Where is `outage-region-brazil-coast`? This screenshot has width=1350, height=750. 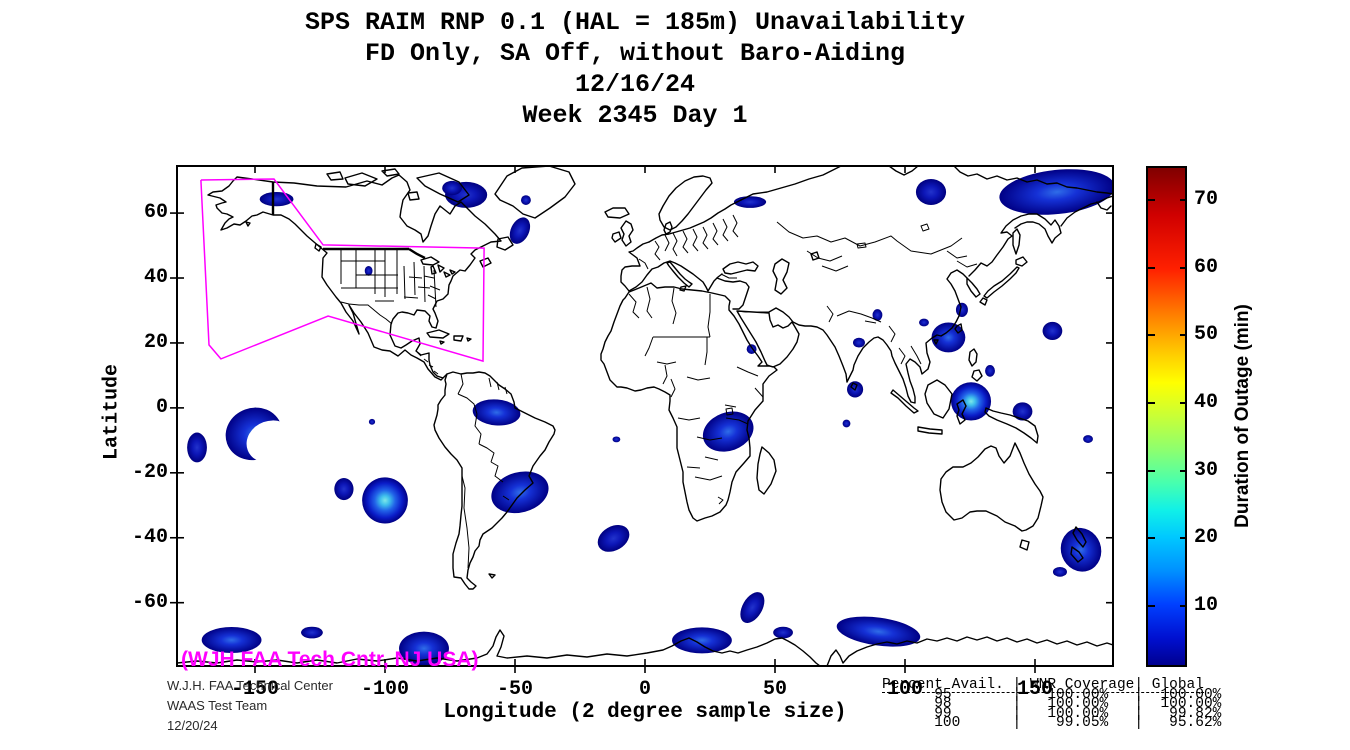
outage-region-brazil-coast is located at coordinates (520, 492).